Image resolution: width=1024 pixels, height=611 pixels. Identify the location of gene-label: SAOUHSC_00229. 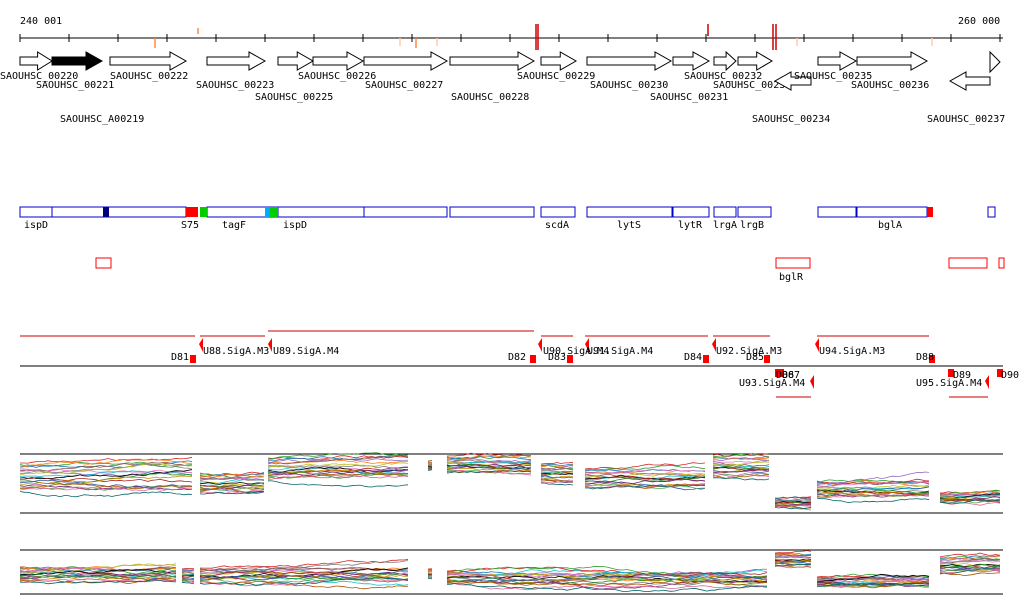
(556, 76).